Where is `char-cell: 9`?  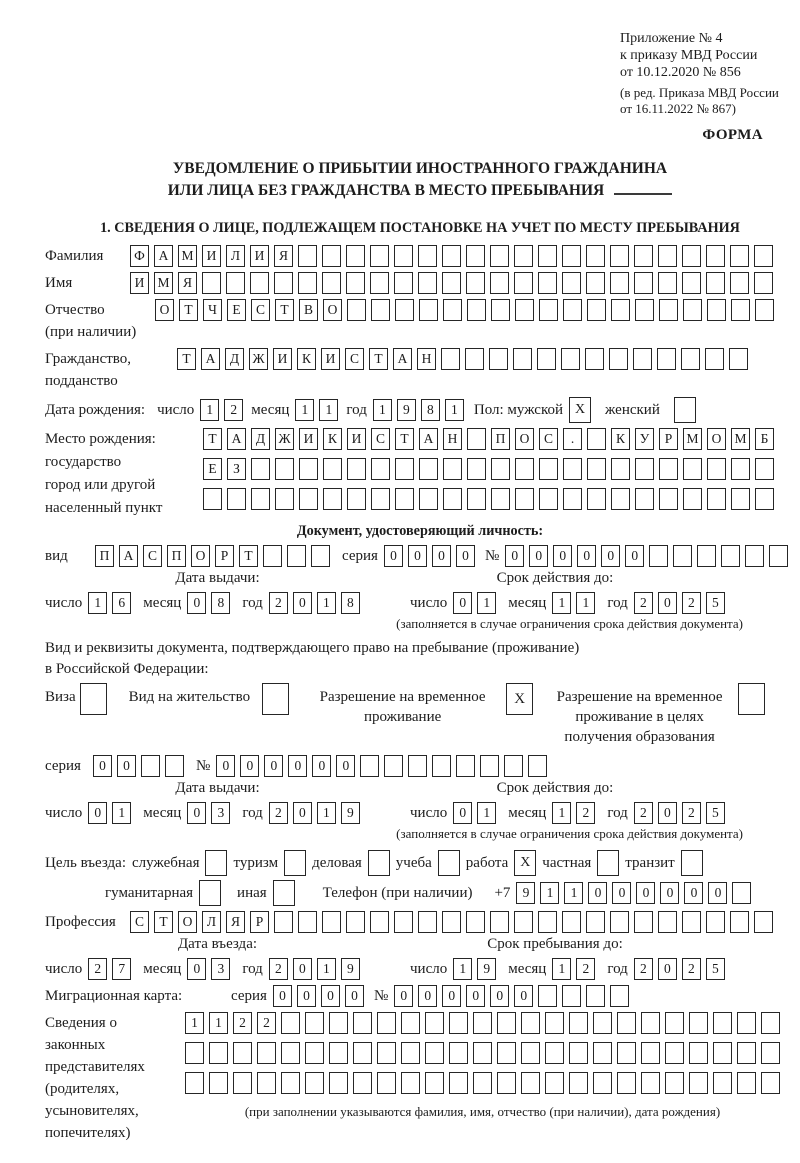 char-cell: 9 is located at coordinates (350, 813).